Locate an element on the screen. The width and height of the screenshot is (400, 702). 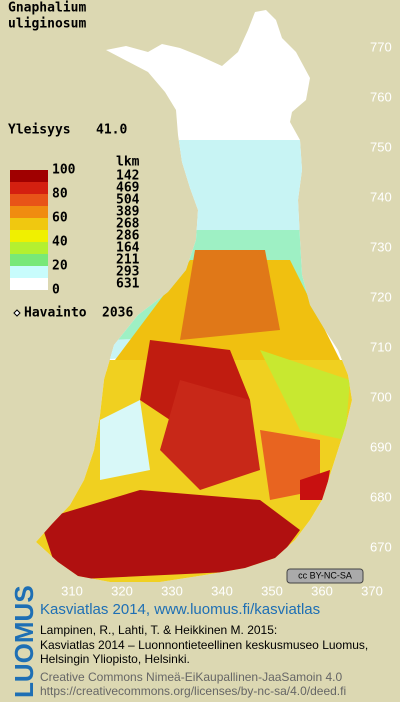
license-badge-text: cc BY-NC-SA is located at coordinates (325, 575).